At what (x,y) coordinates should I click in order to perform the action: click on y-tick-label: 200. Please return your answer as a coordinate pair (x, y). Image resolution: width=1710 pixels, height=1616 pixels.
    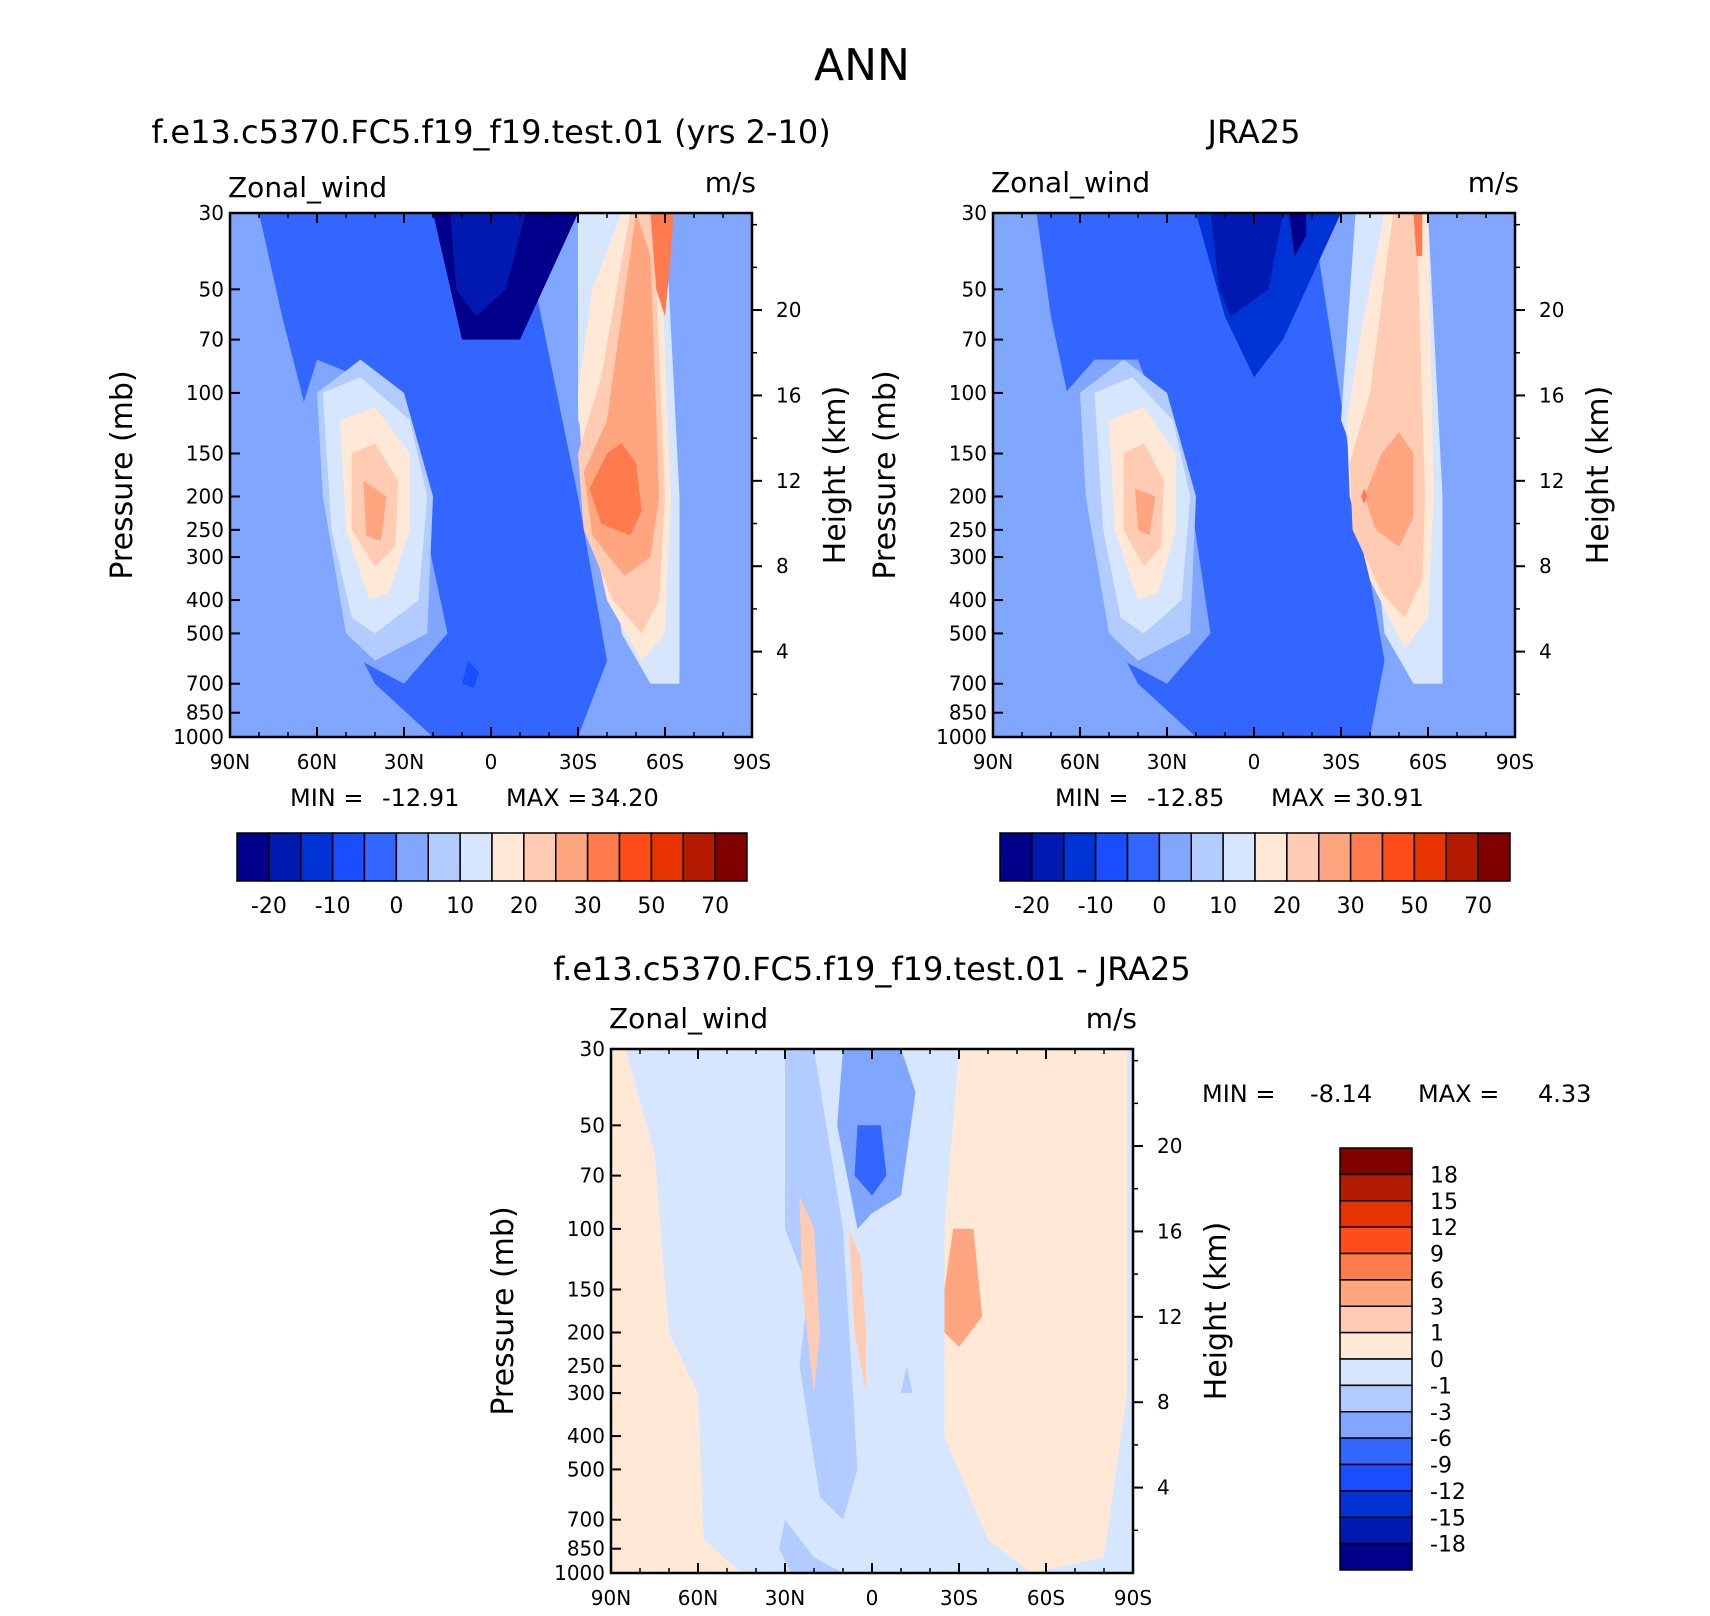
    Looking at the image, I should click on (586, 1332).